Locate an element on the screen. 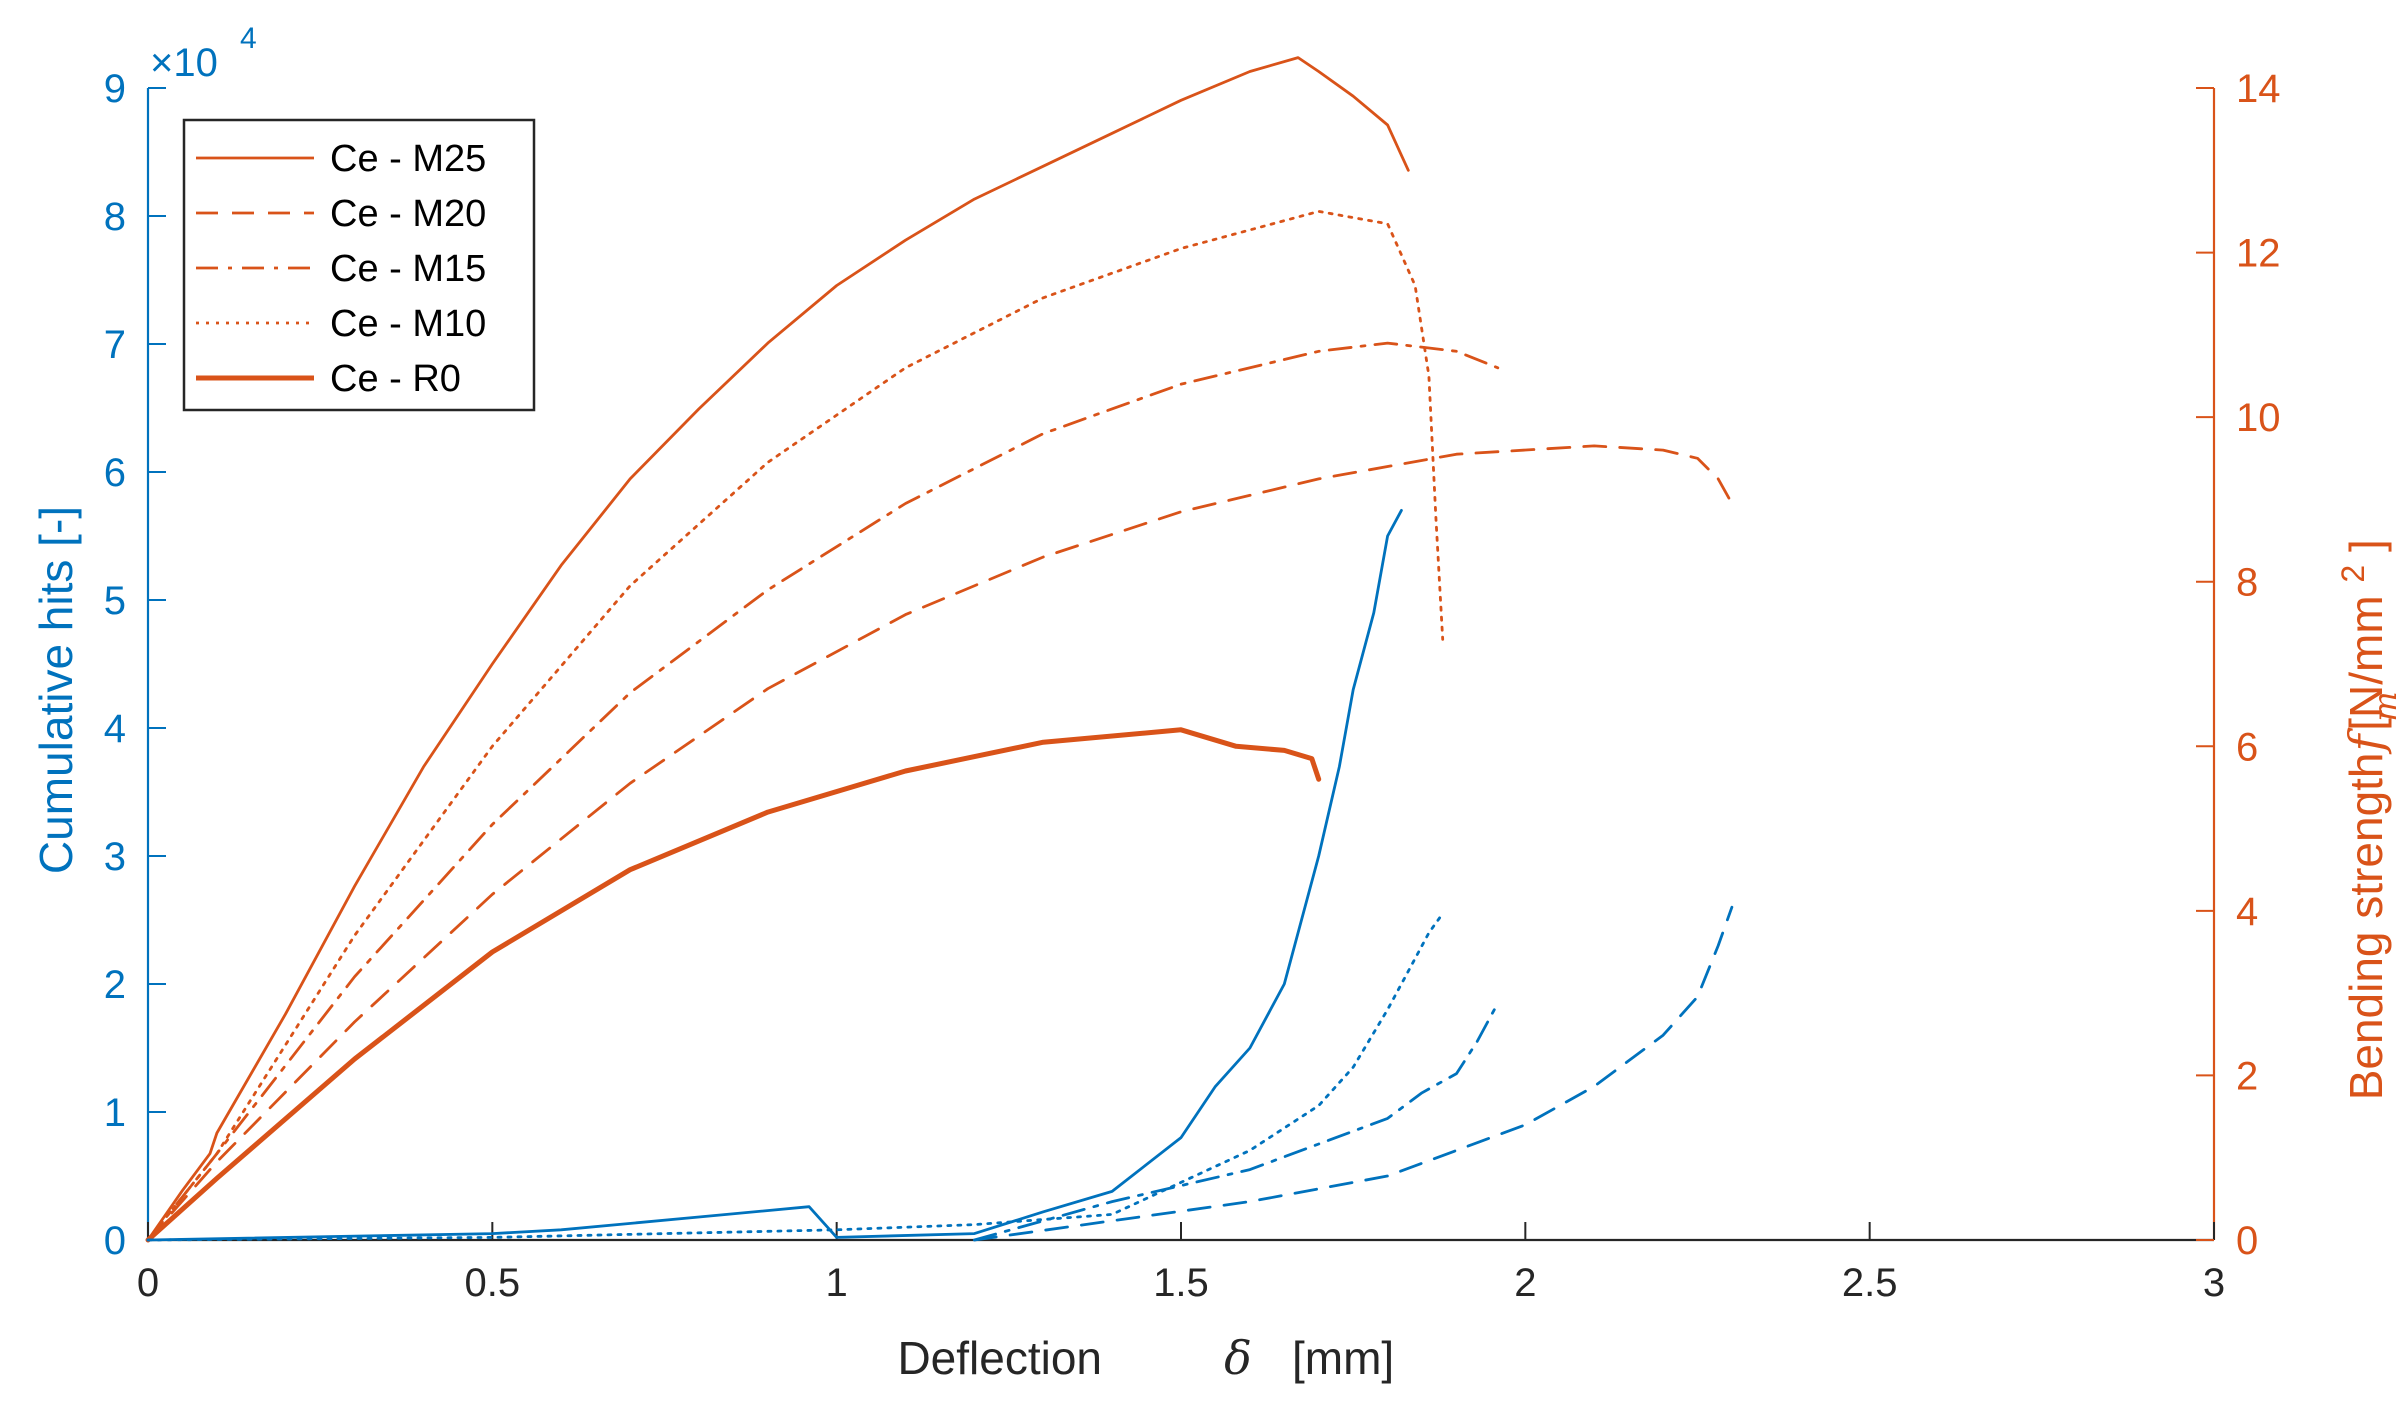 The height and width of the screenshot is (1412, 2408). y-left-tick-label: 5 is located at coordinates (115, 601).